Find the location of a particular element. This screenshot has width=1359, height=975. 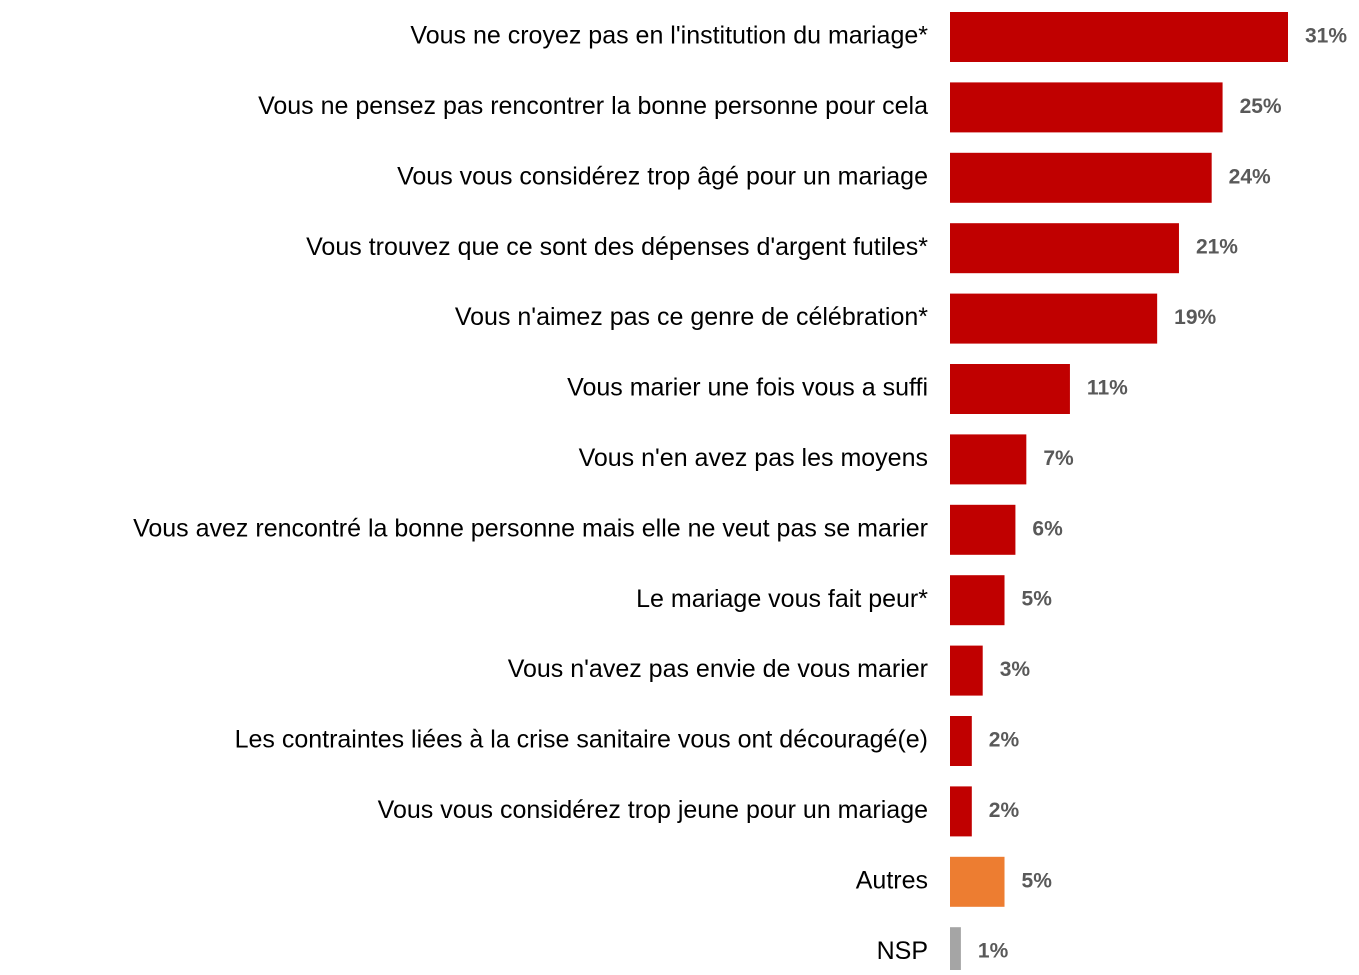

category-label: Autres is located at coordinates (892, 880).